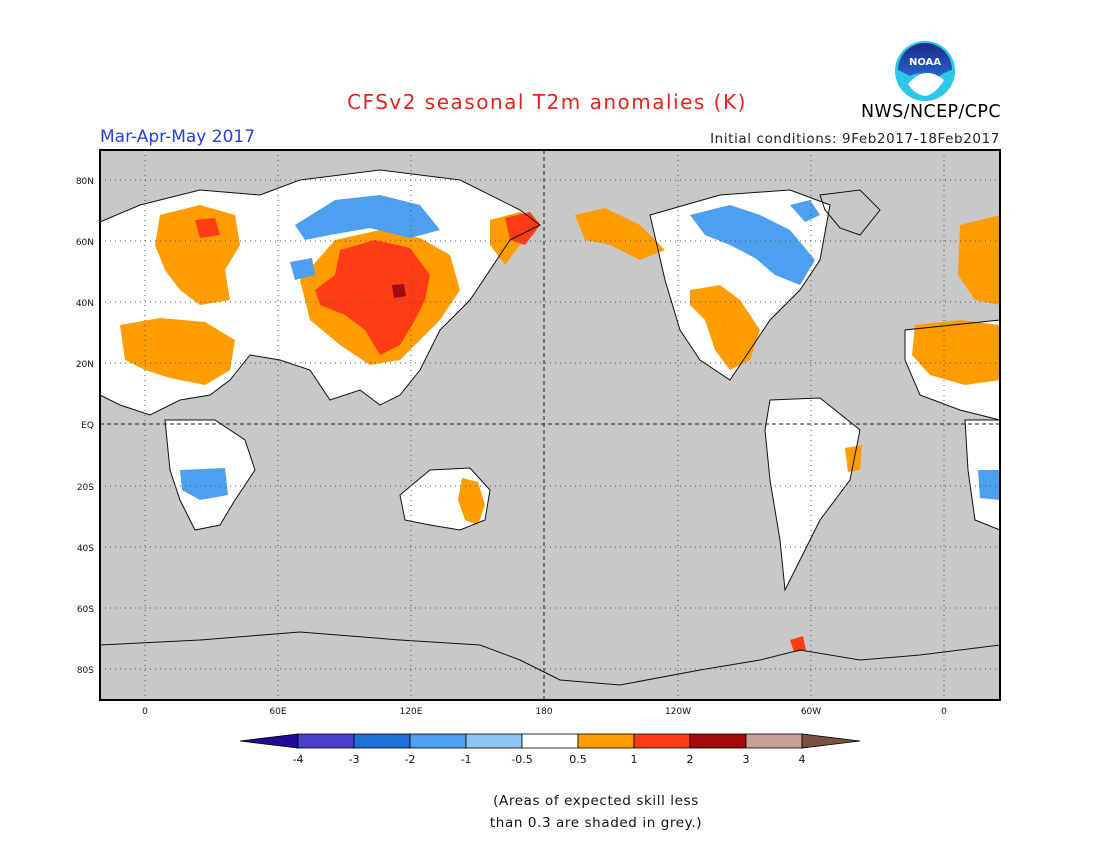 Image resolution: width=1100 pixels, height=850 pixels. What do you see at coordinates (399, 291) in the screenshot?
I see `anomaly-darkred-mongolia` at bounding box center [399, 291].